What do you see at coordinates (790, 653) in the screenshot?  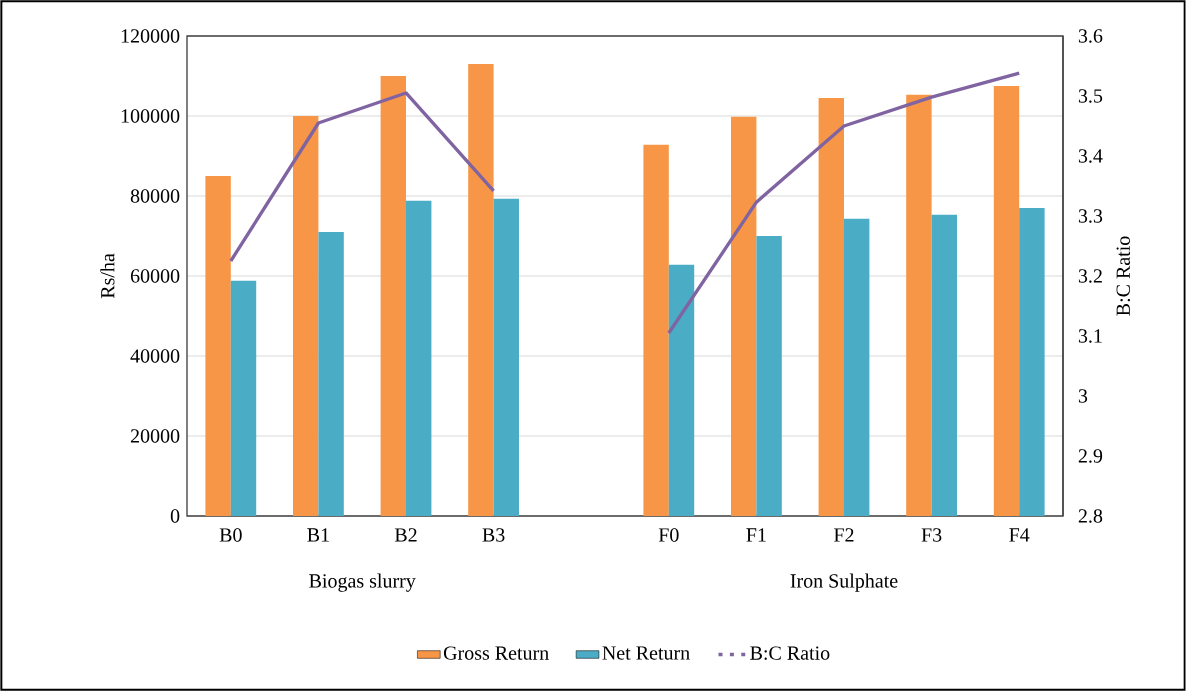 I see `legend-label: B:C Ratio` at bounding box center [790, 653].